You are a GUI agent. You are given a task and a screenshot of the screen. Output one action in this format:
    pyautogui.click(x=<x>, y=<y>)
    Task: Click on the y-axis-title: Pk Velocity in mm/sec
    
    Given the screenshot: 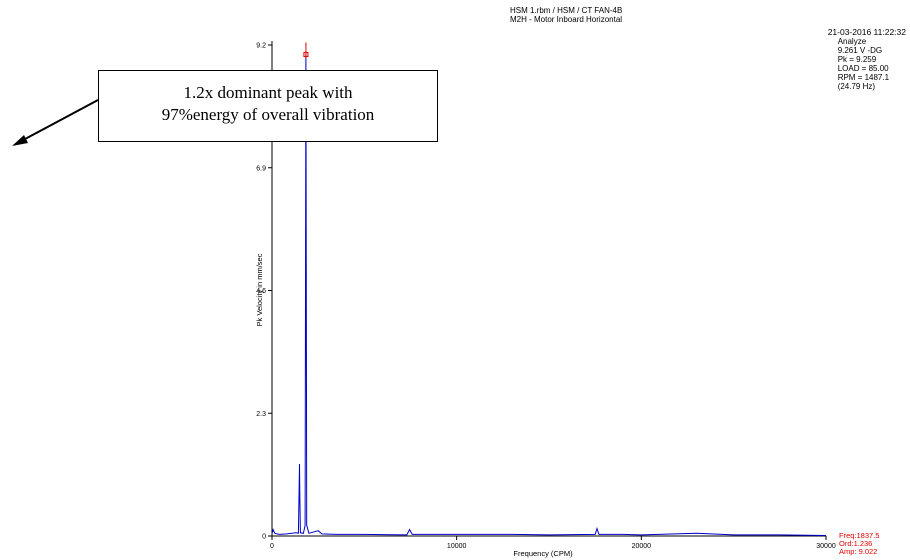 What is the action you would take?
    pyautogui.click(x=259, y=289)
    